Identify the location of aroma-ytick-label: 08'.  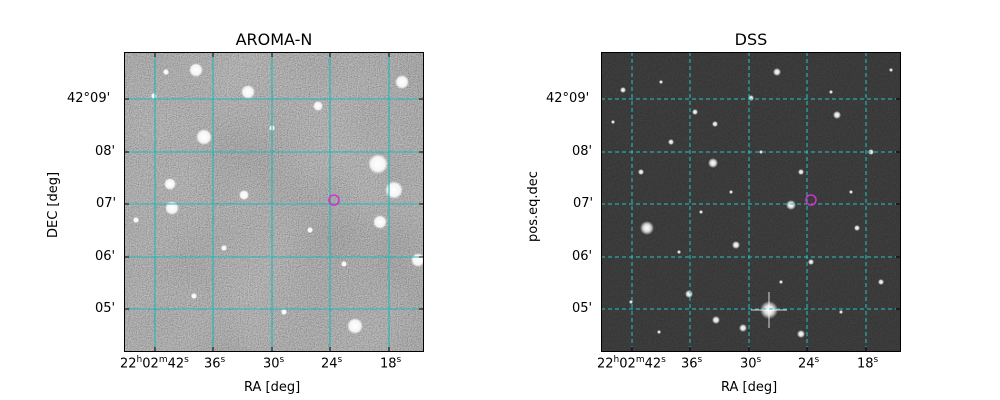
(105, 151).